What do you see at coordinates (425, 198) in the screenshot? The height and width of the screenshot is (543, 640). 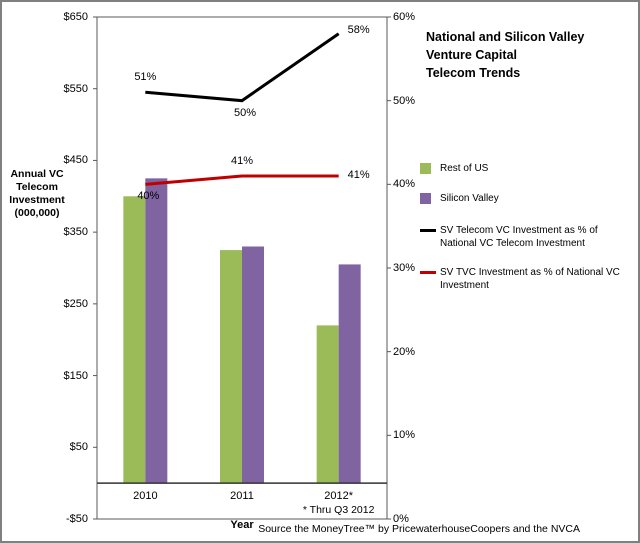 I see `legend-swatch-silicon-valley` at bounding box center [425, 198].